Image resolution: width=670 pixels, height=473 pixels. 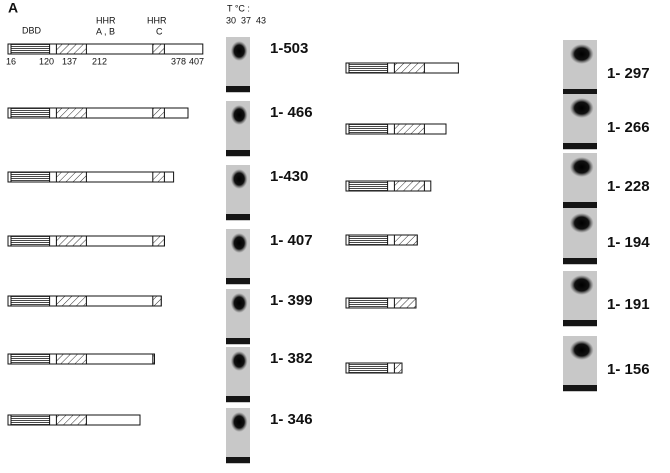 I want to click on construct-label: 1- 399, so click(x=291, y=300).